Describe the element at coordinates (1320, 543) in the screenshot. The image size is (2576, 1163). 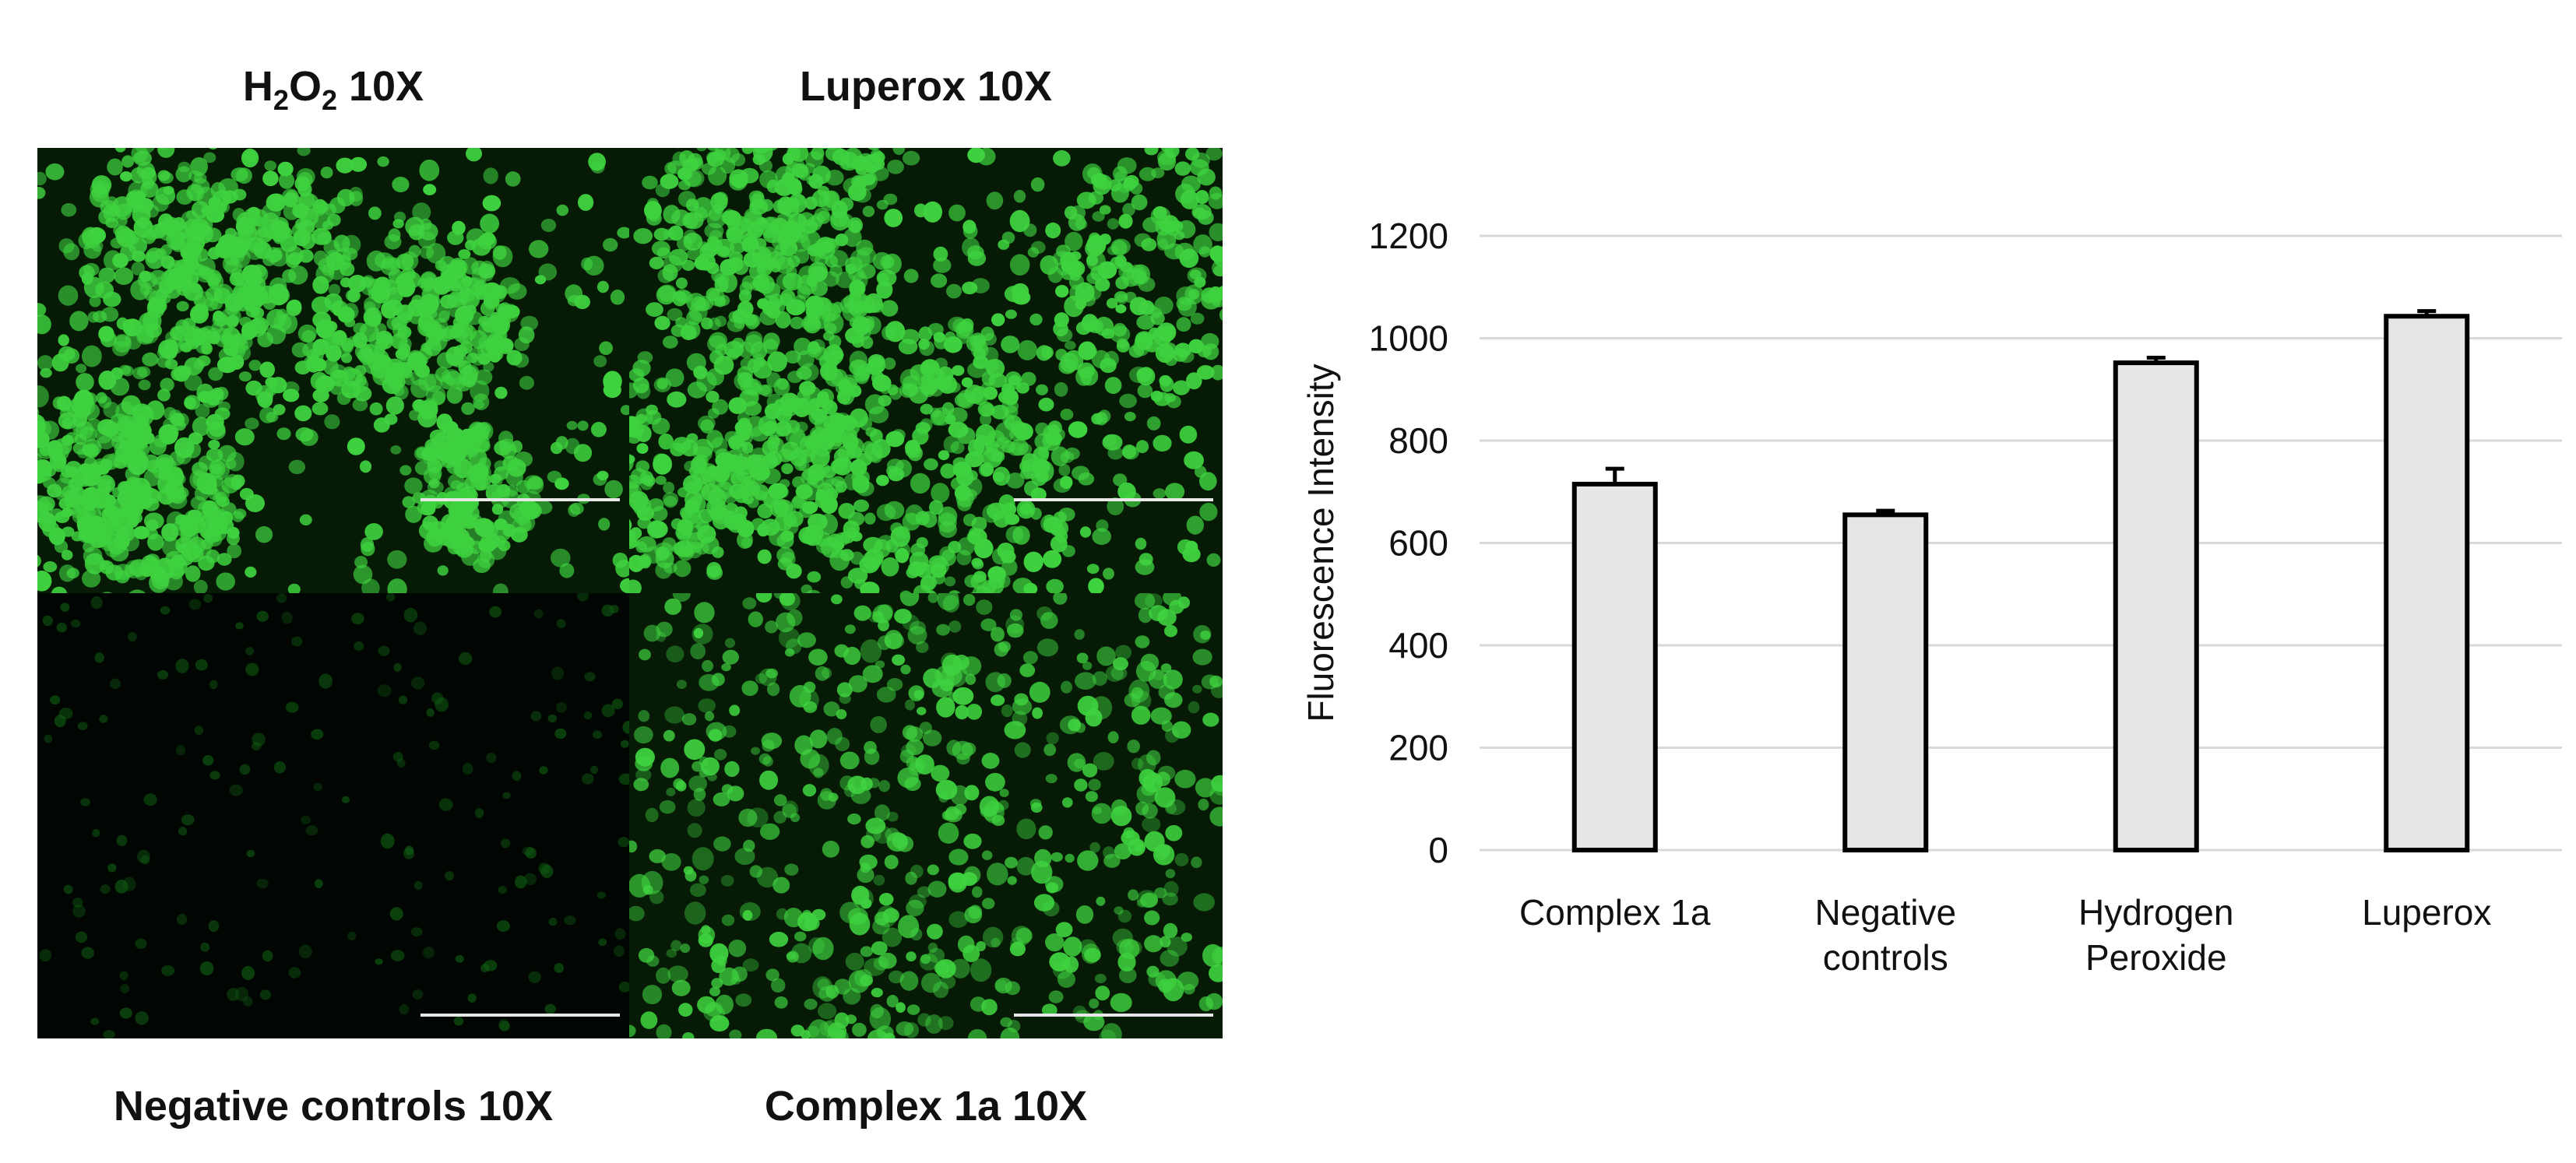
I see `y-axis-label: Fluorescence Intensity` at that location.